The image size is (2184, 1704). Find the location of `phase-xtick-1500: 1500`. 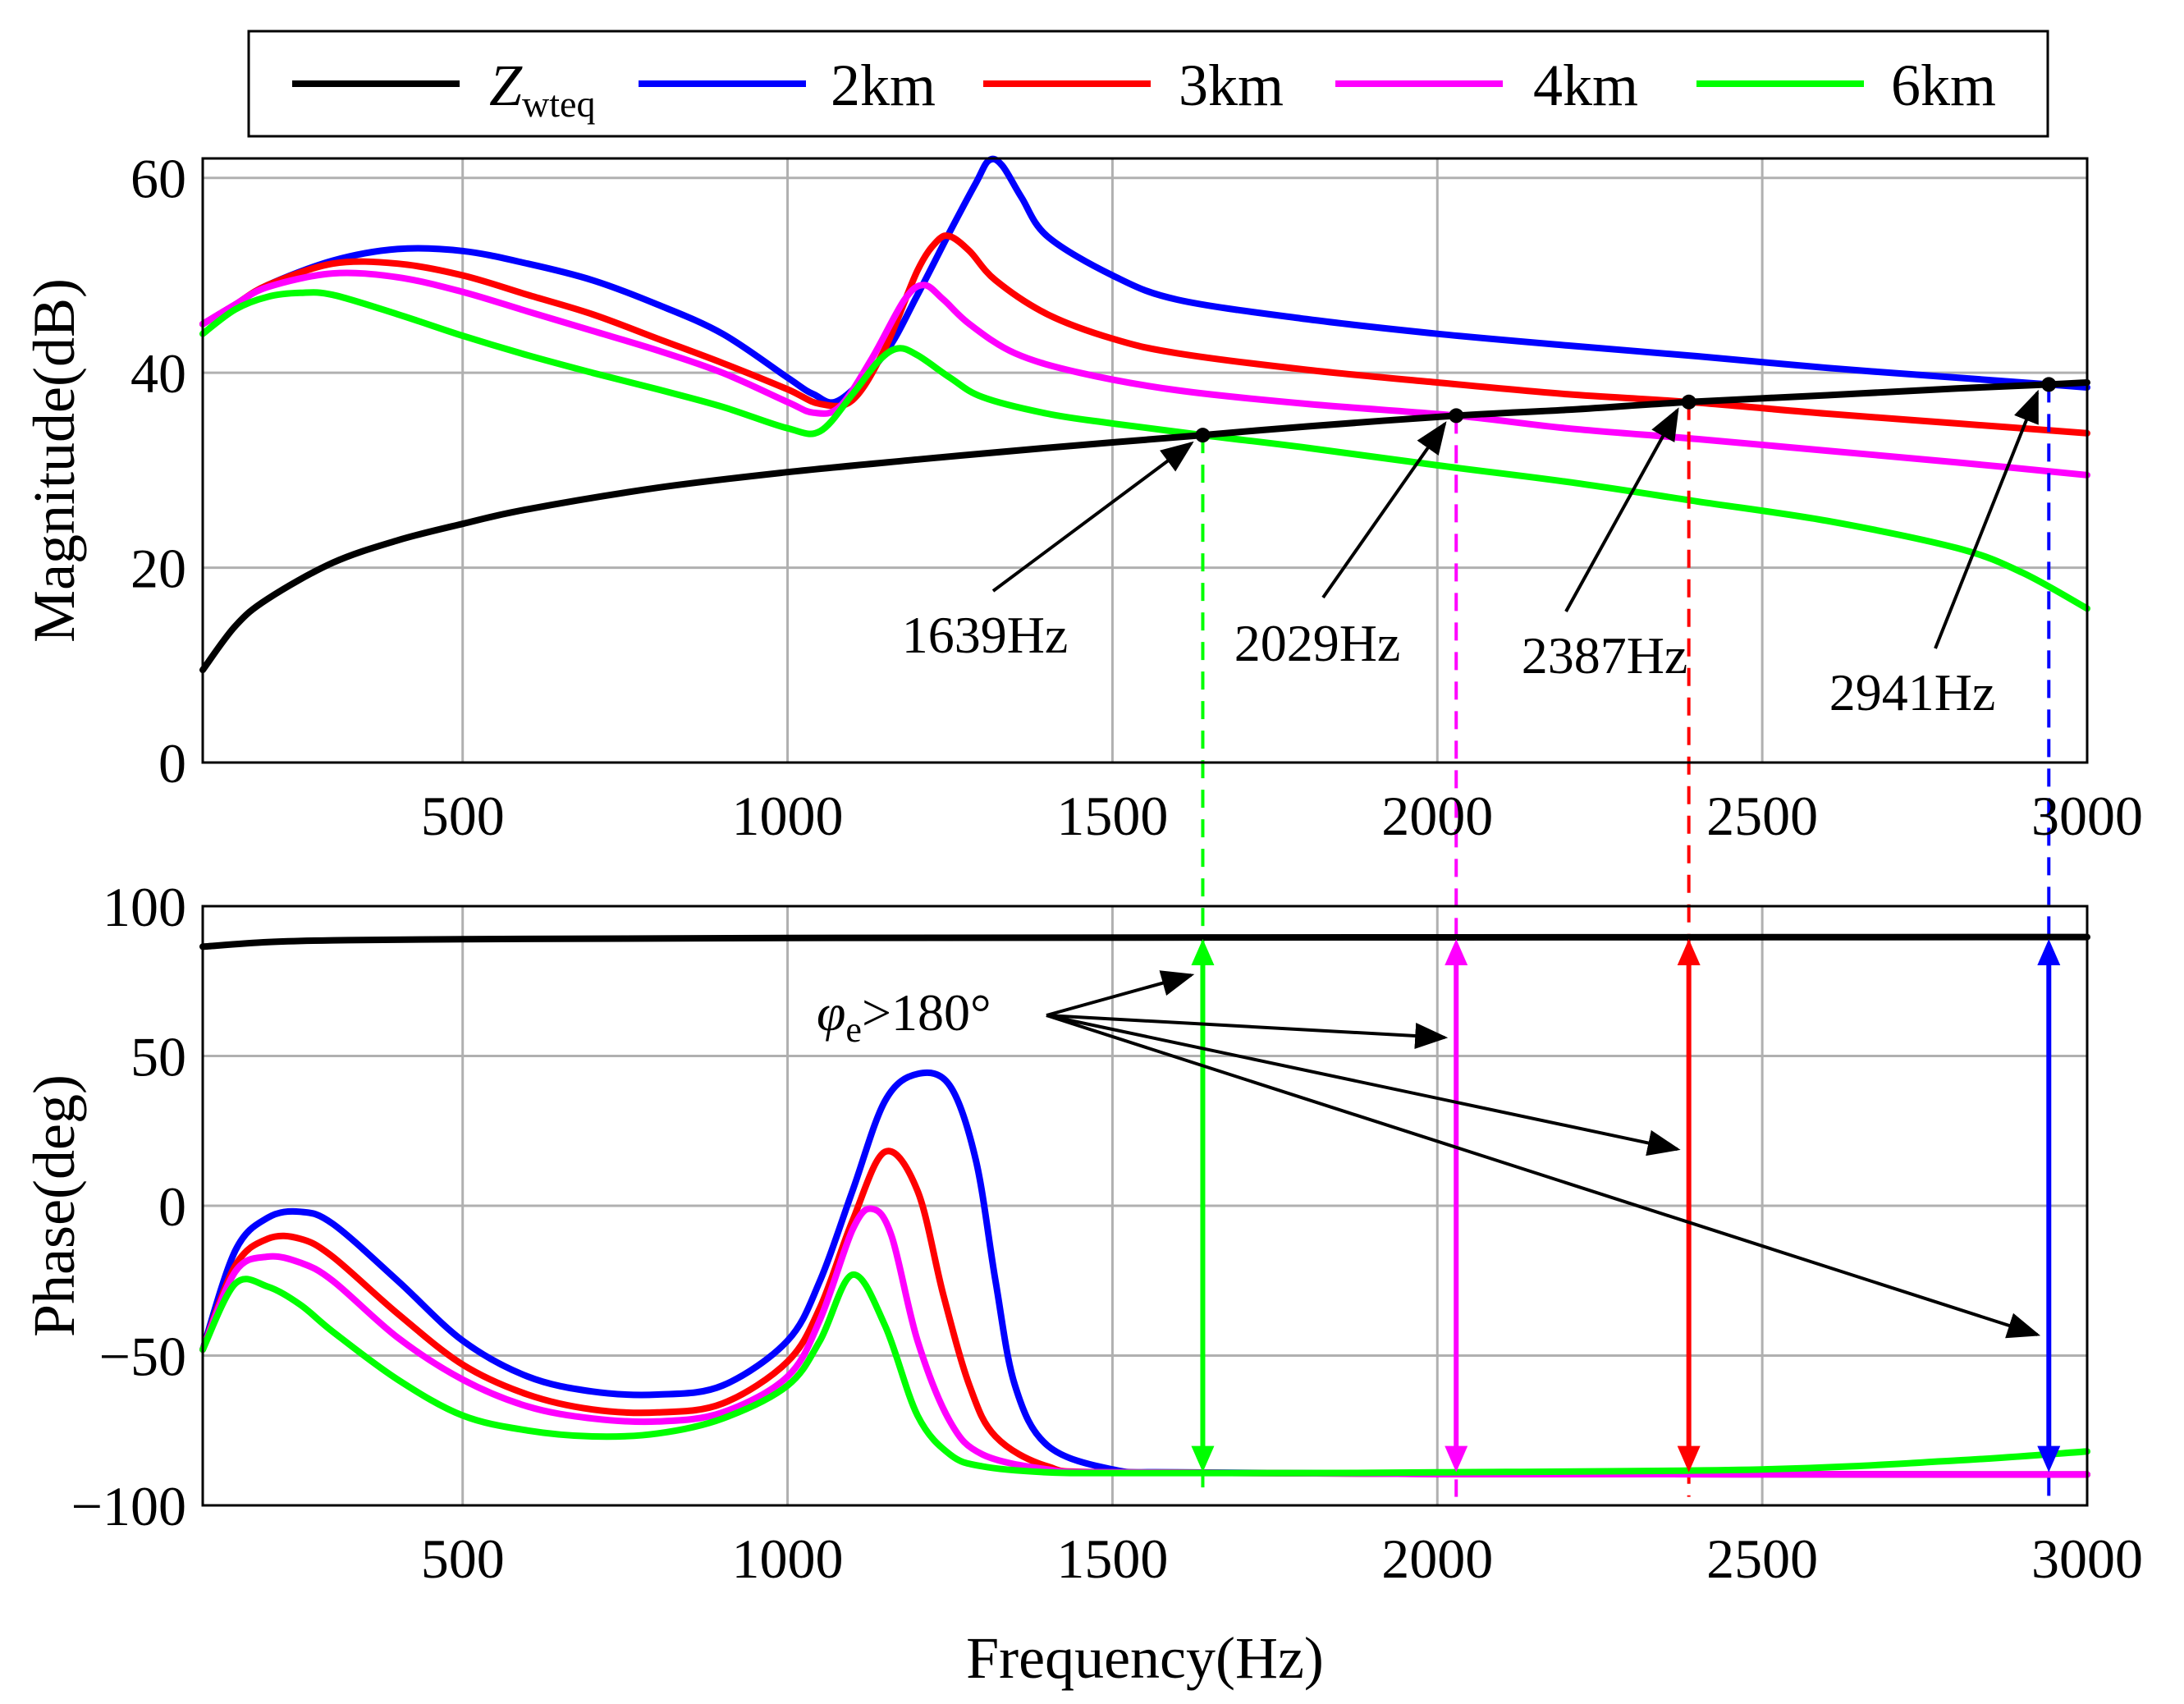

phase-xtick-1500: 1500 is located at coordinates (1112, 1559).